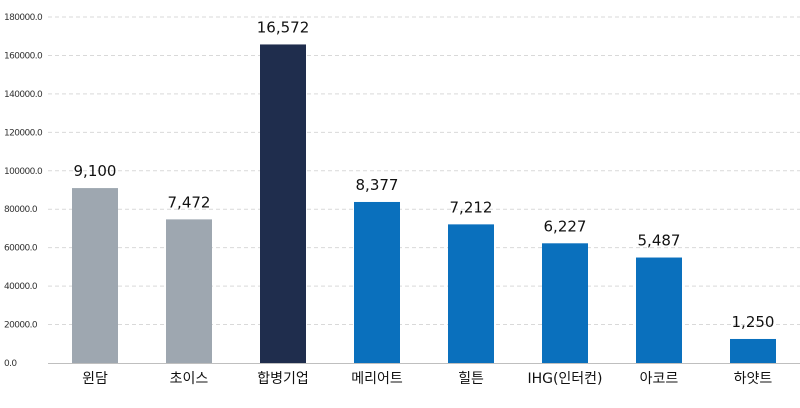 The image size is (800, 408). Describe the element at coordinates (283, 27) in the screenshot. I see `data-label: 16,572` at that location.